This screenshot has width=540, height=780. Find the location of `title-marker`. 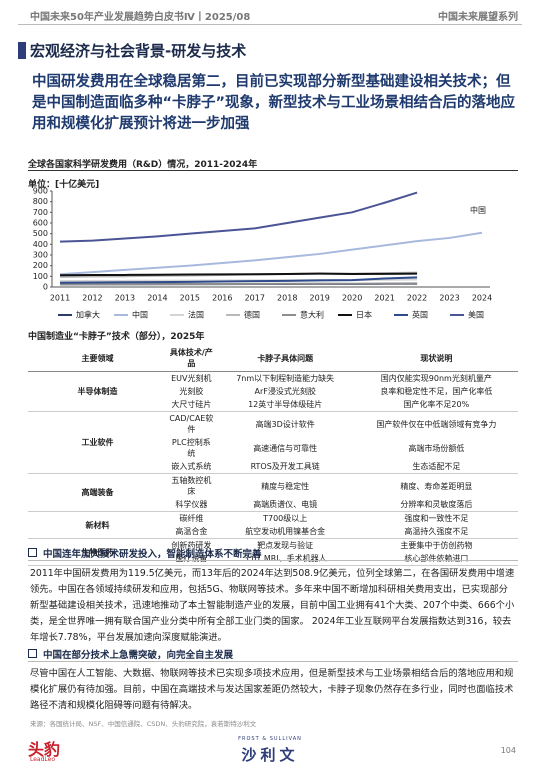

title-marker is located at coordinates (22, 50).